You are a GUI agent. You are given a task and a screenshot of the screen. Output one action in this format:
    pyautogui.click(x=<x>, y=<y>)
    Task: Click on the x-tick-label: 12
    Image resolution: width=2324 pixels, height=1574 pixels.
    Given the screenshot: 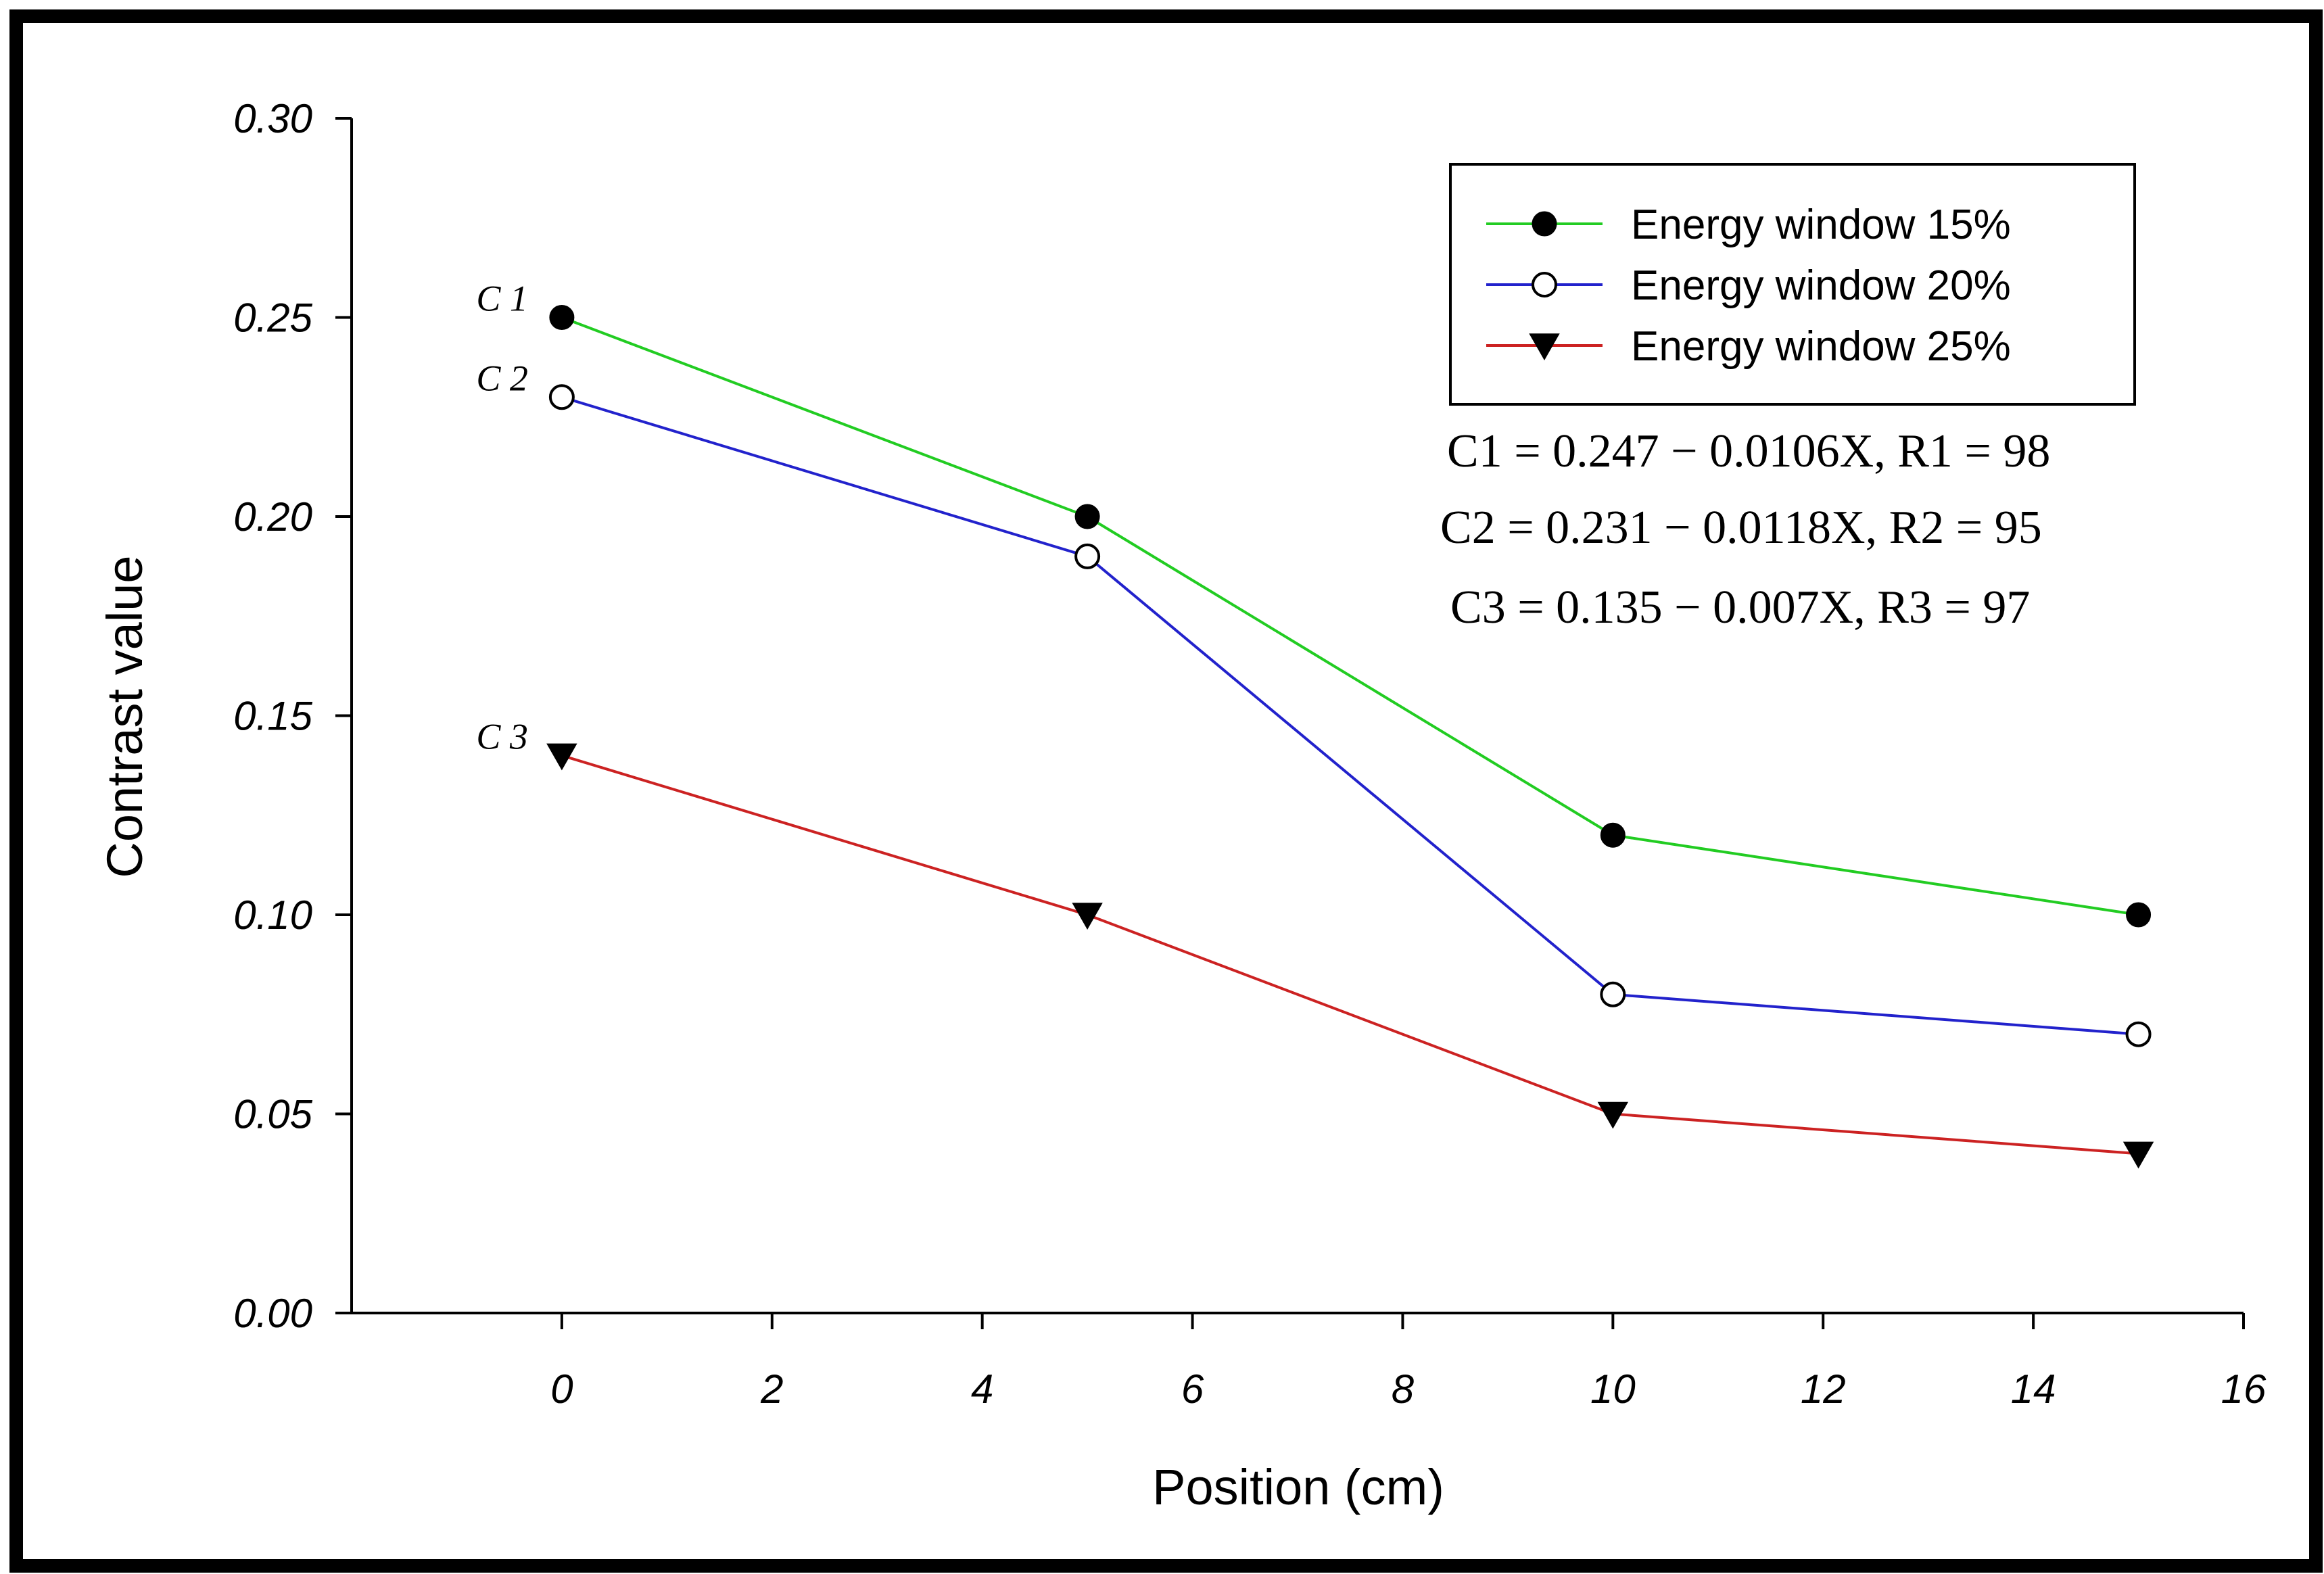 What is the action you would take?
    pyautogui.click(x=1823, y=1389)
    